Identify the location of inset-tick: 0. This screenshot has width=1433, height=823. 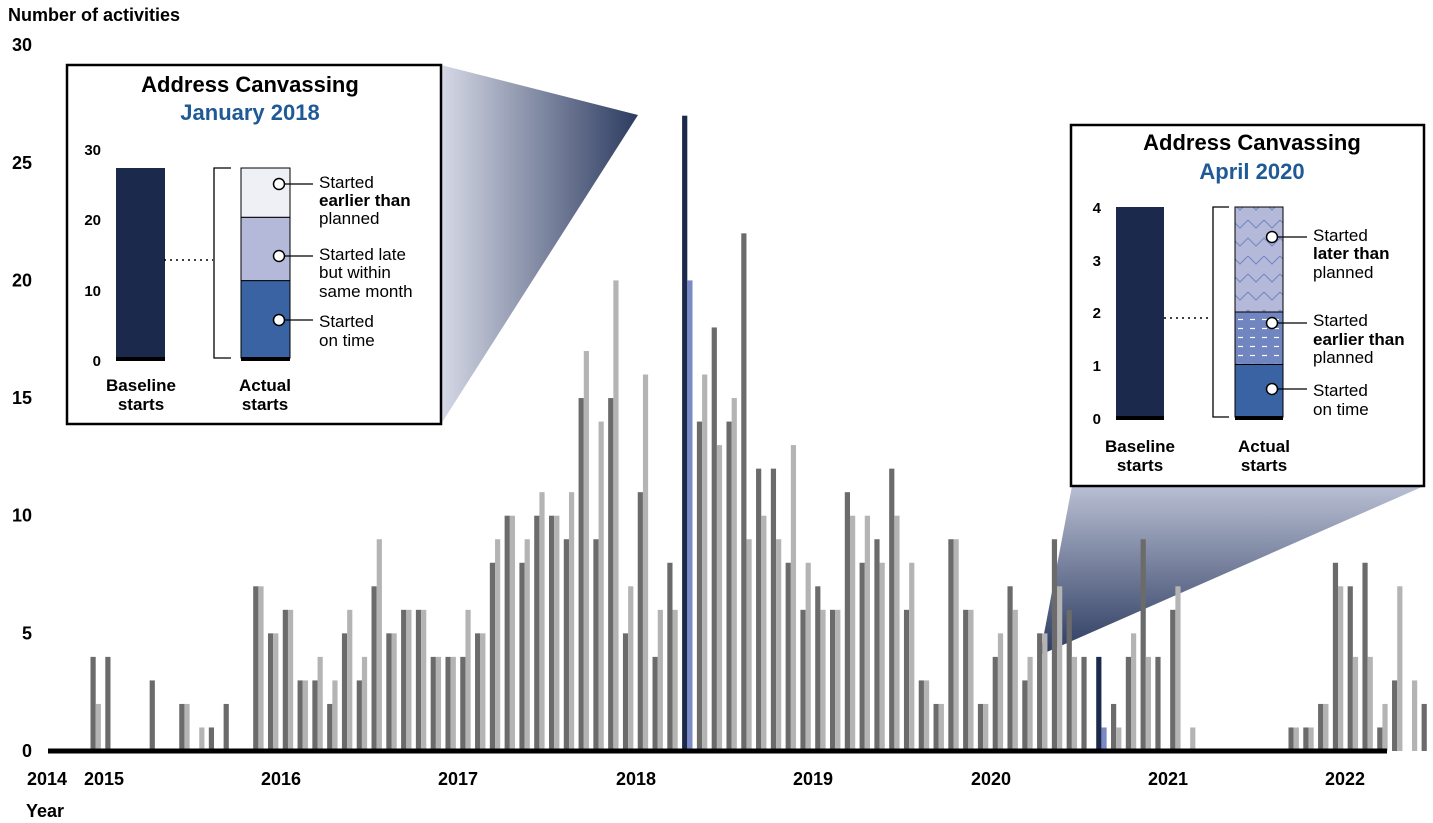
(97, 361).